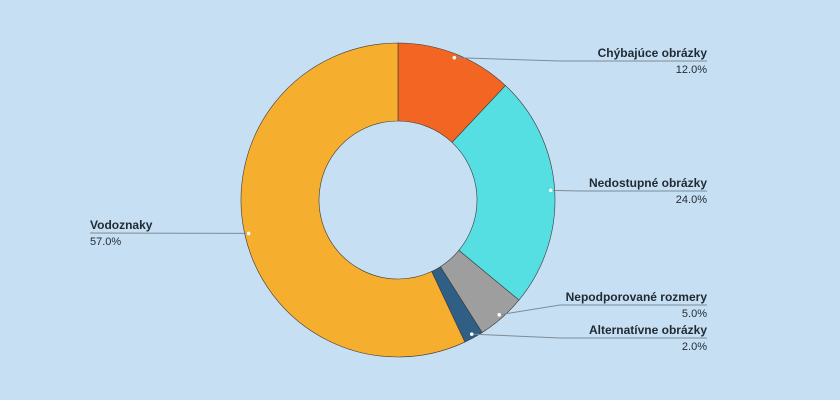 This screenshot has height=400, width=840. Describe the element at coordinates (580, 59) in the screenshot. I see `leader-line-chybajuce-obrazky` at that location.